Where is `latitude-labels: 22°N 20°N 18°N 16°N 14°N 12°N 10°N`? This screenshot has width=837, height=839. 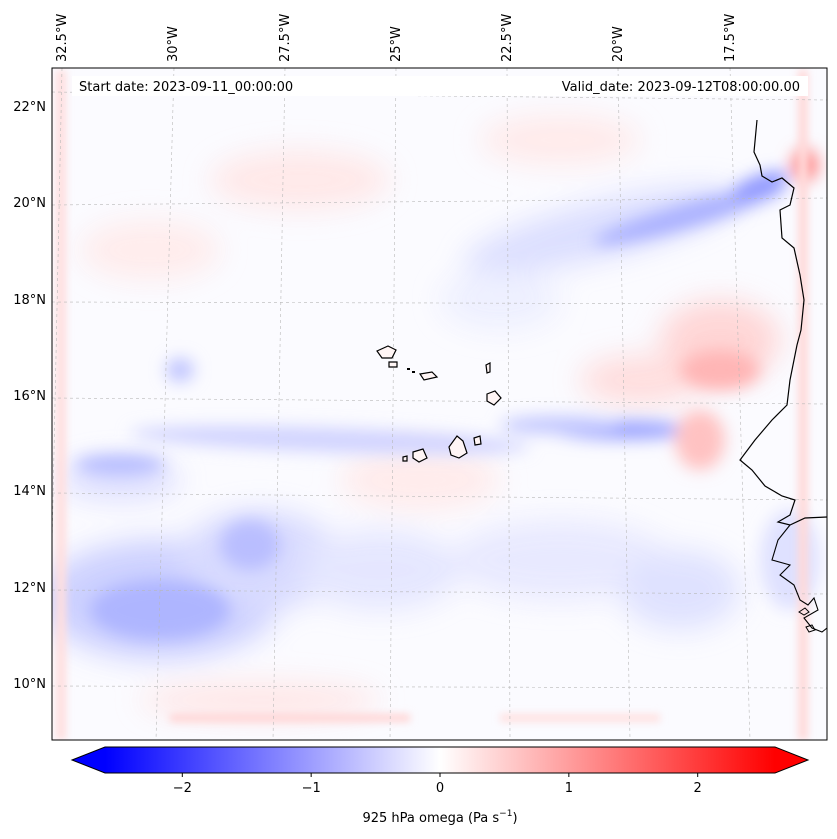
latitude-labels: 22°N 20°N 18°N 16°N 14°N 12°N 10°N is located at coordinates (29, 396).